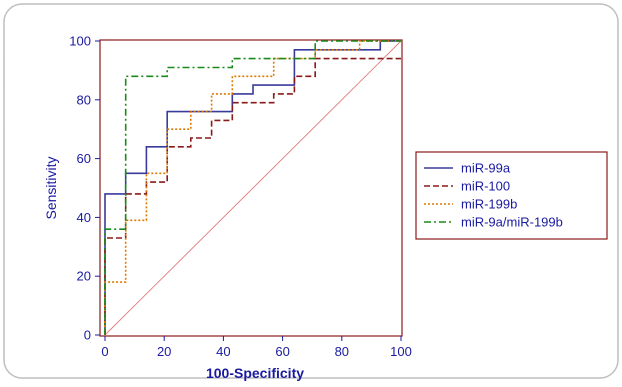  What do you see at coordinates (489, 204) in the screenshot?
I see `legend-label-3: miR-199b` at bounding box center [489, 204].